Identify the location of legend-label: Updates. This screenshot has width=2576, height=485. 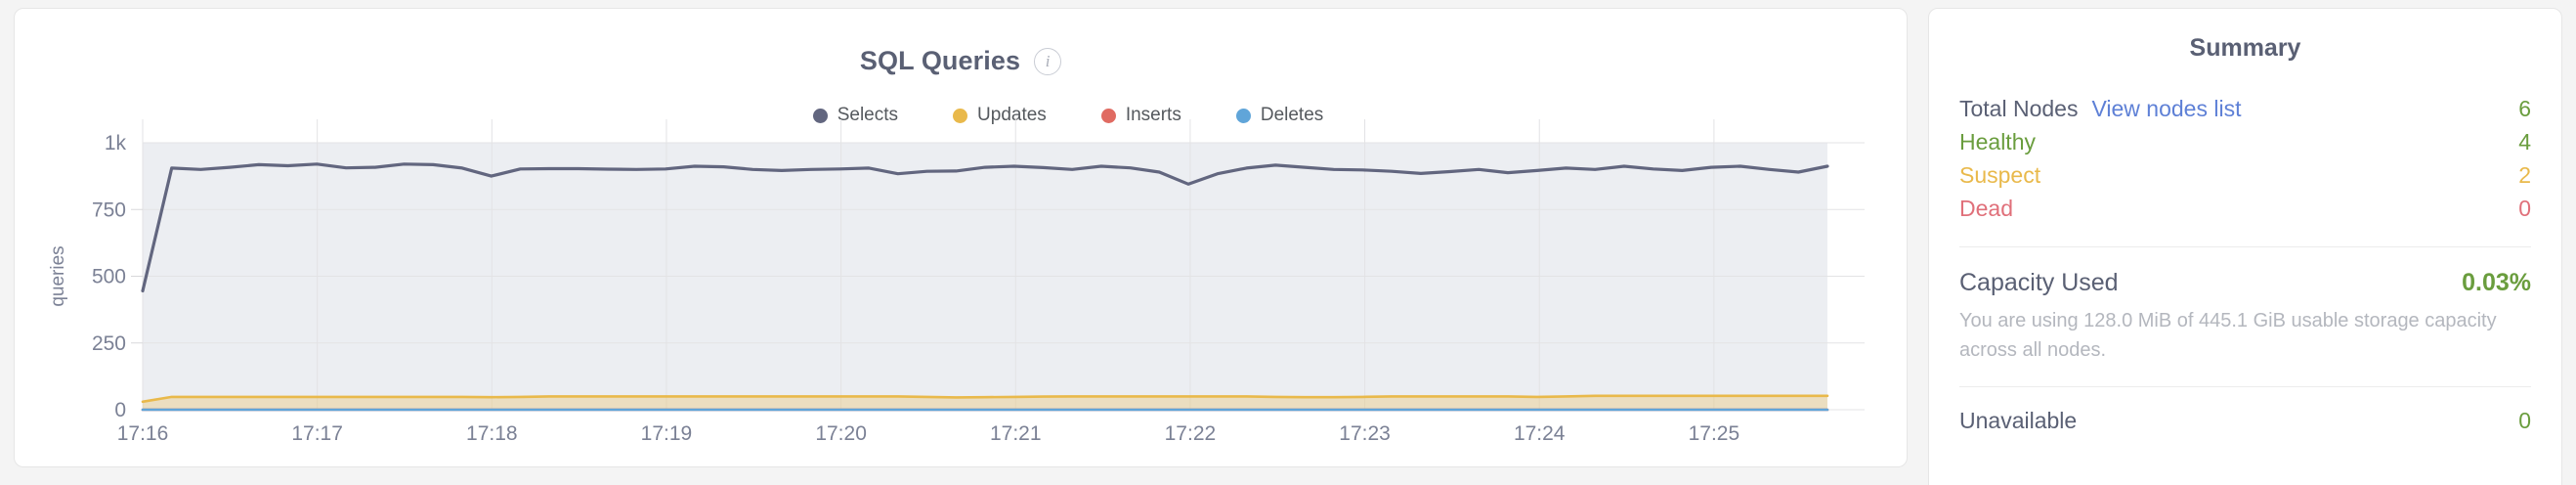
(1012, 115).